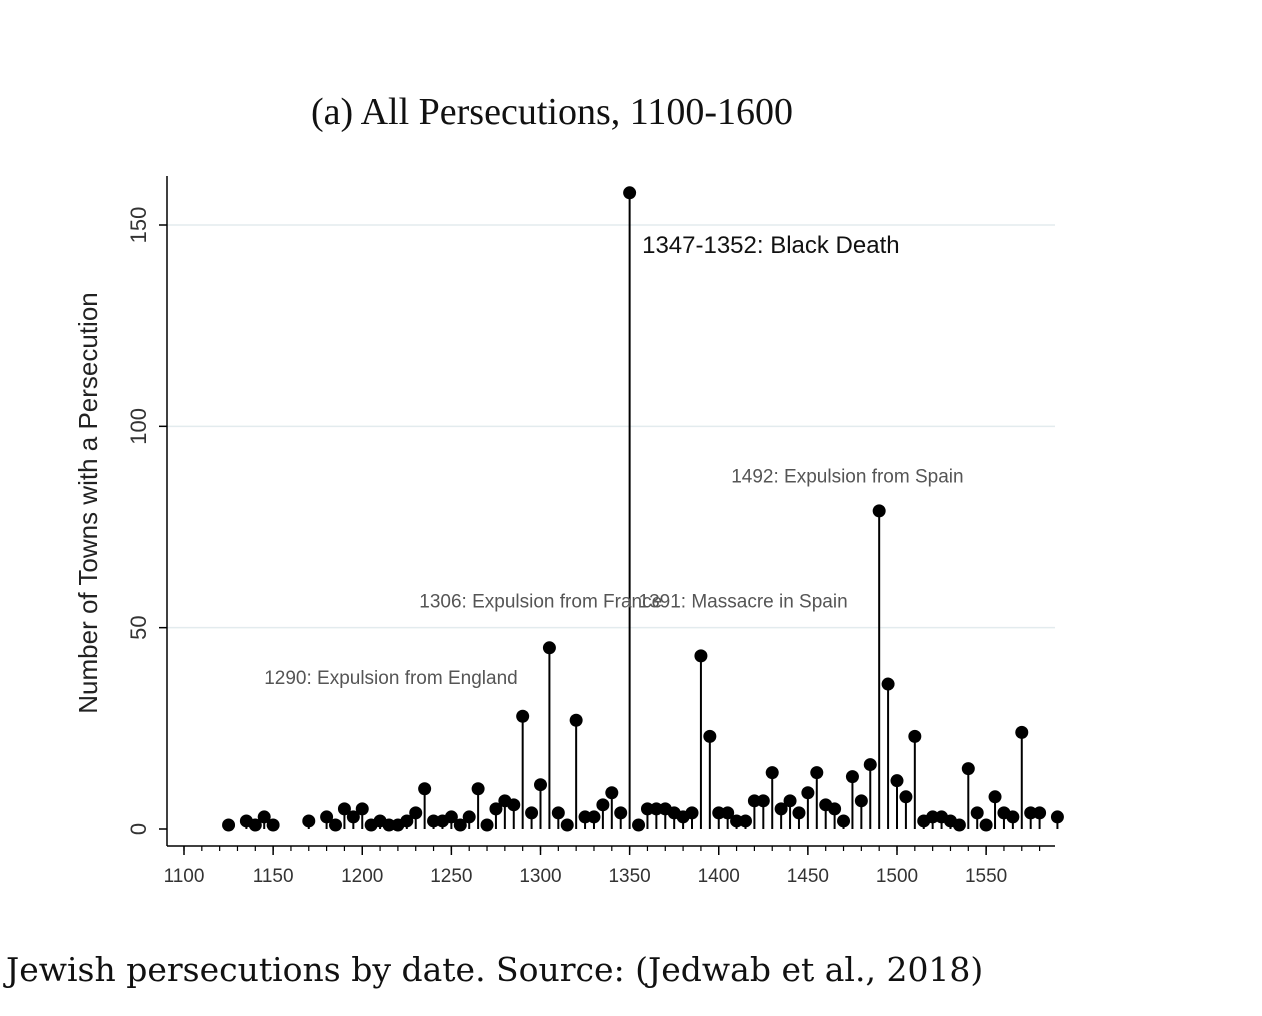 The image size is (1262, 1016). What do you see at coordinates (273, 876) in the screenshot?
I see `x-tick-label-1150: 1150` at bounding box center [273, 876].